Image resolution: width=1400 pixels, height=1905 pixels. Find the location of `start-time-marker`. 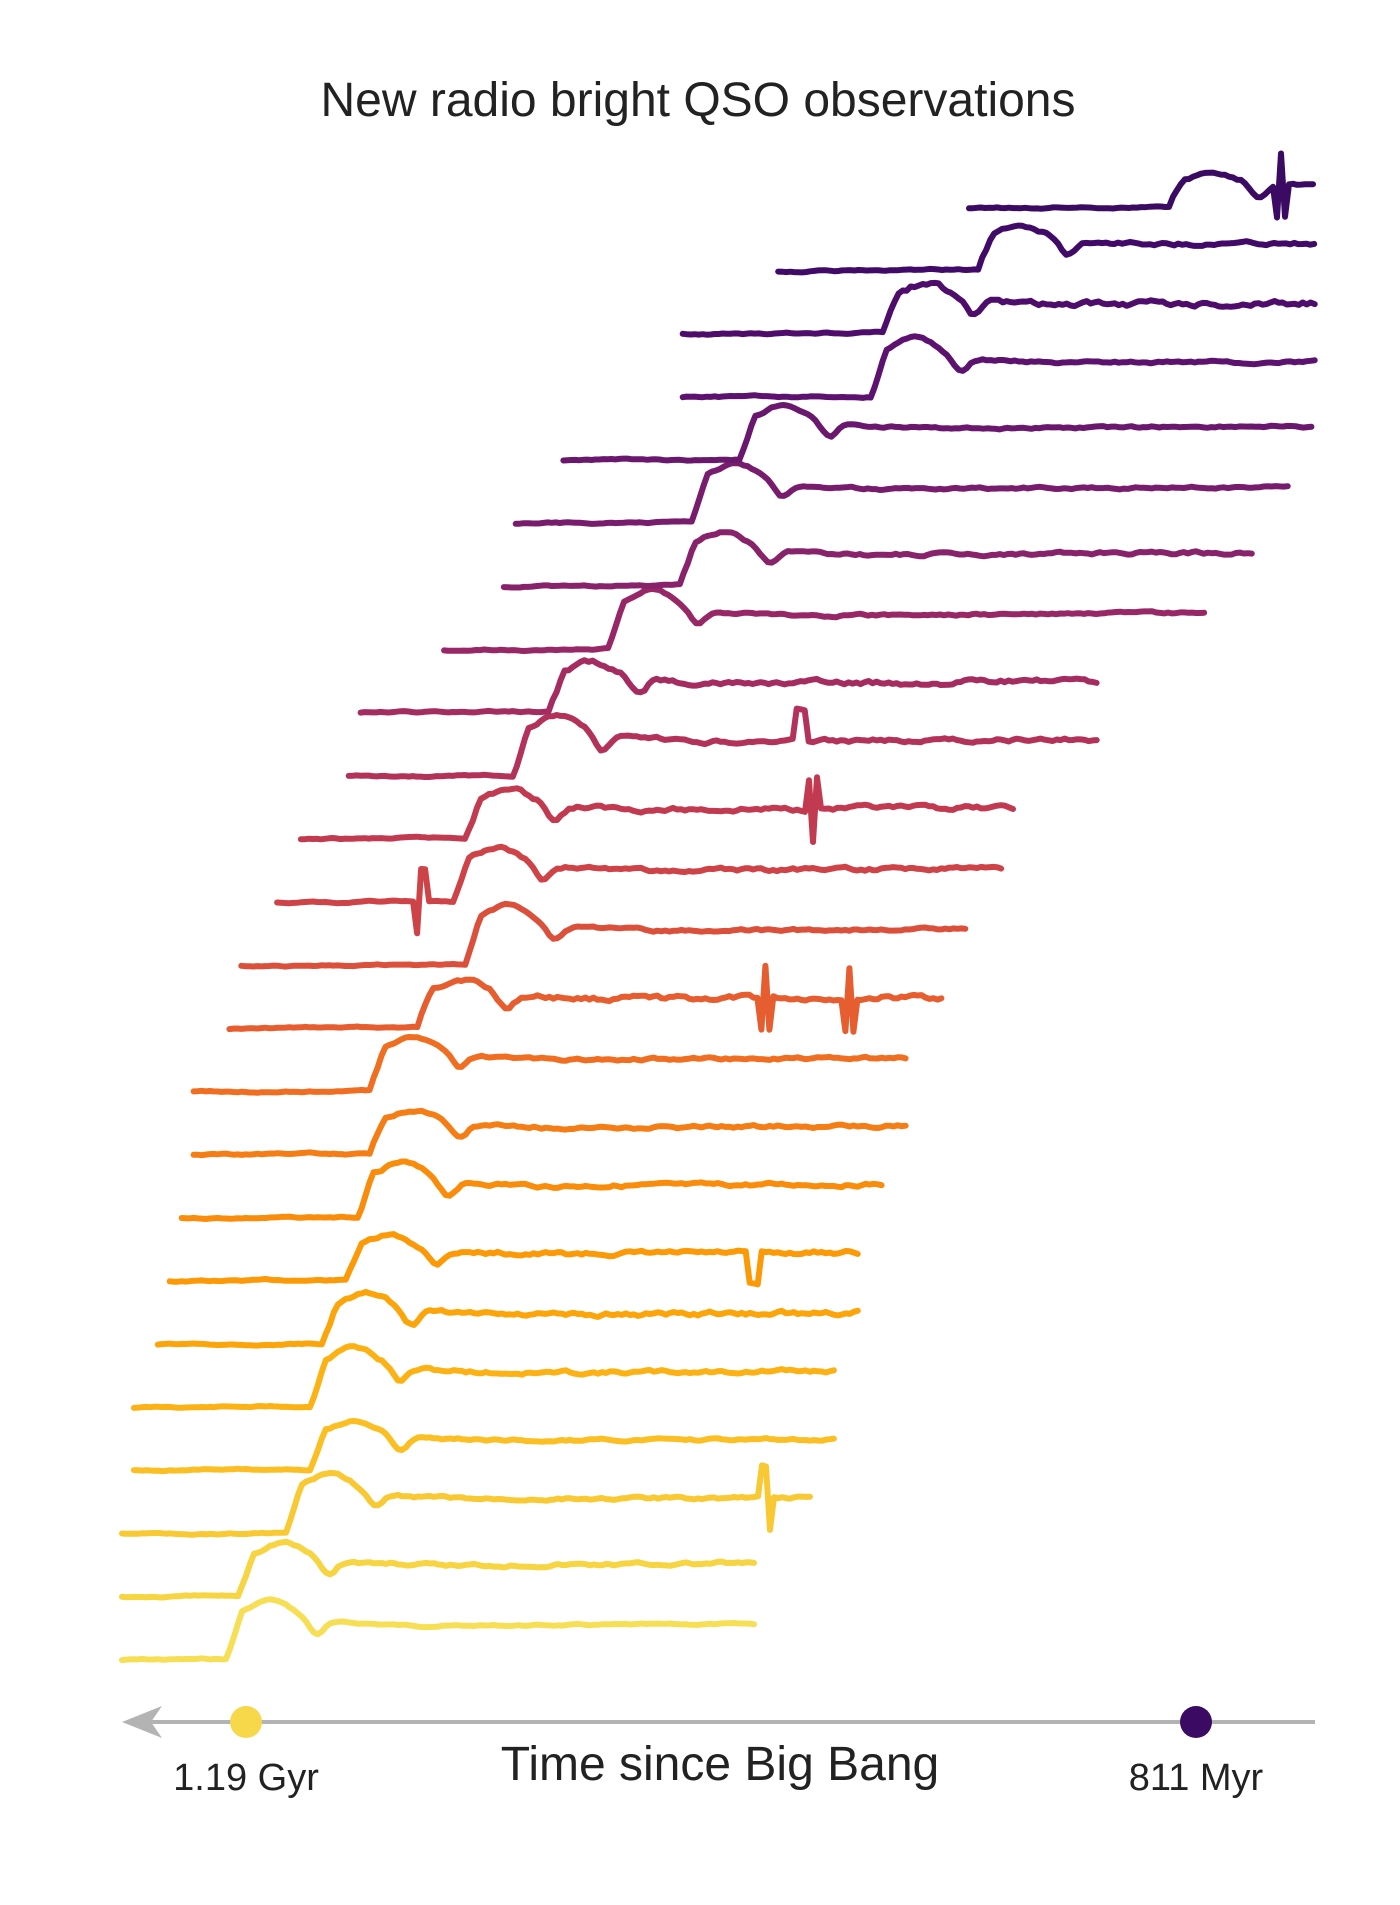

start-time-marker is located at coordinates (246, 1722).